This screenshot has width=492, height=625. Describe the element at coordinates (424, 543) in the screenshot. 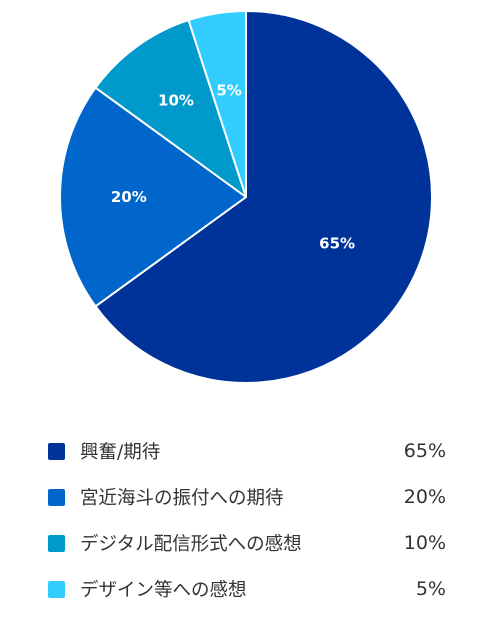

I see `legend-value: 10%` at that location.